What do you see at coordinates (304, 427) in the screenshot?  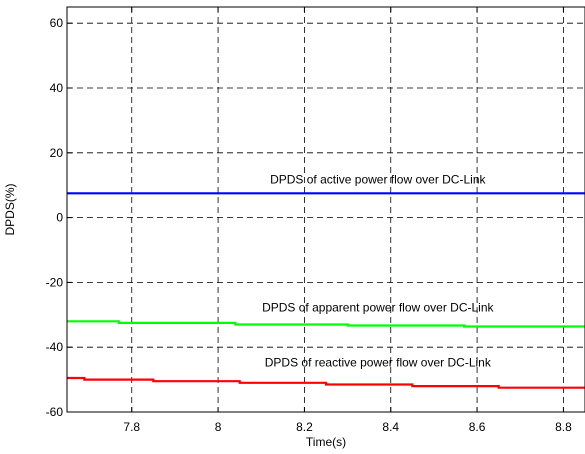 I see `x-tick-label: 8.2` at bounding box center [304, 427].